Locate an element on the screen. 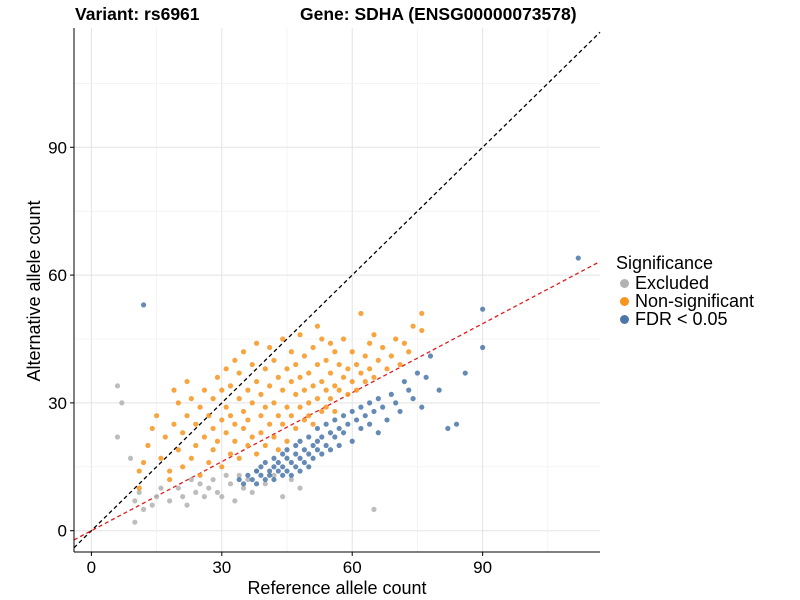 This screenshot has width=800, height=600. legend-title: Significance is located at coordinates (665, 263).